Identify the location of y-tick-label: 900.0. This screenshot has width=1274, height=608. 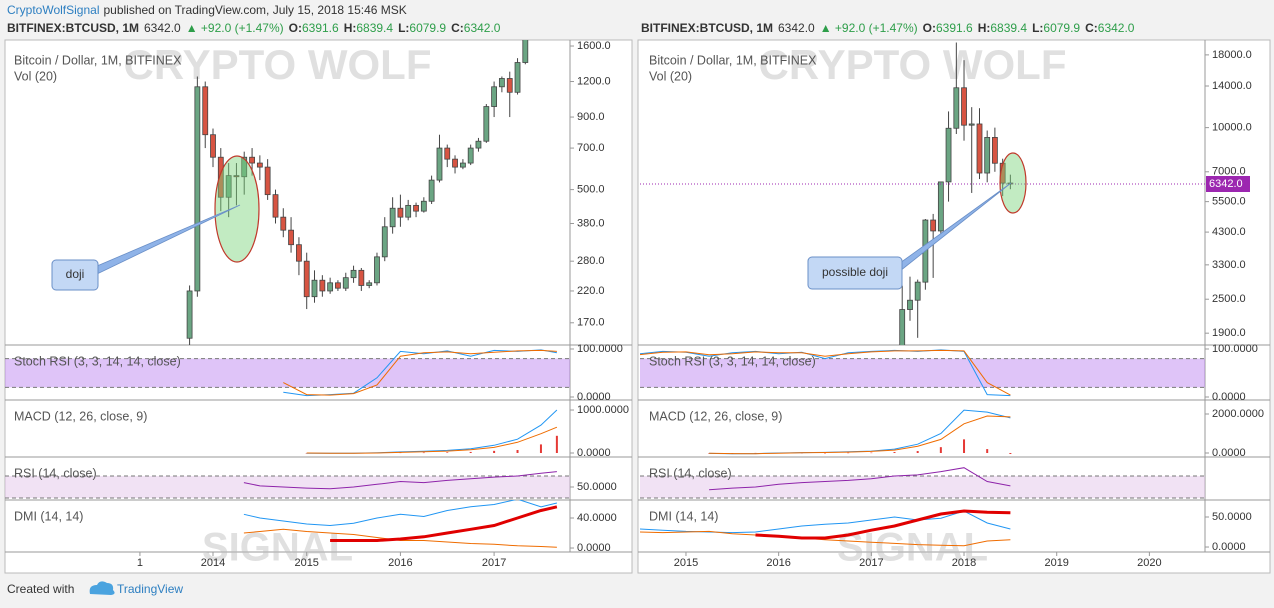
(591, 117).